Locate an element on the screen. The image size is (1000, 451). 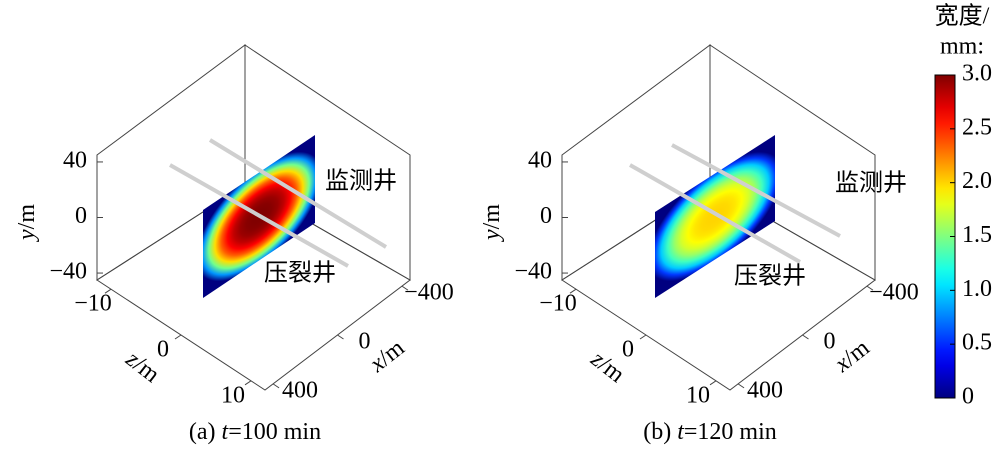
colorbar-tick-label: 3.0 is located at coordinates (977, 74).